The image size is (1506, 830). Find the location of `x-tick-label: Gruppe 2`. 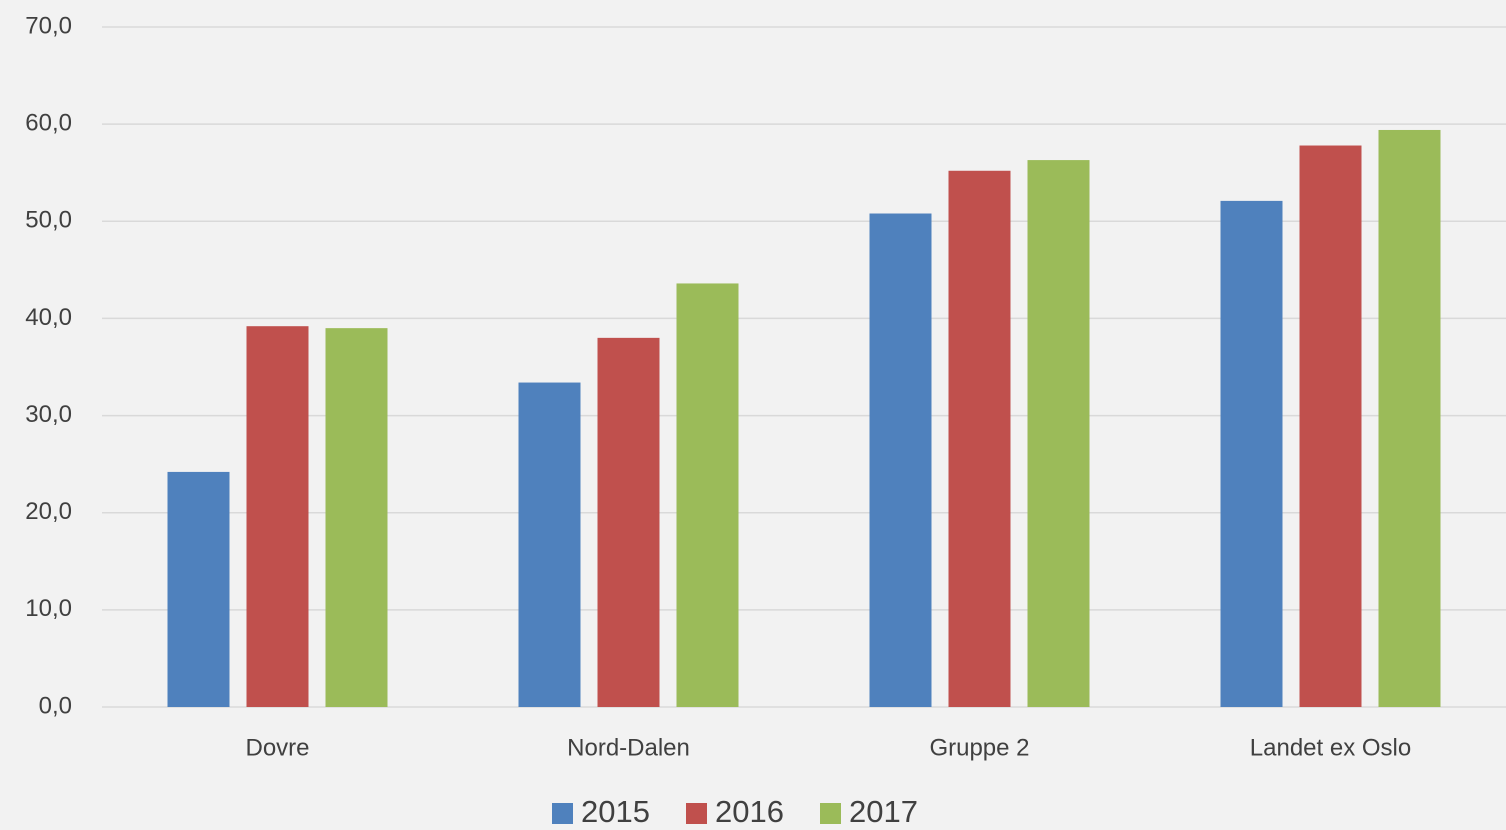

x-tick-label: Gruppe 2 is located at coordinates (979, 747).